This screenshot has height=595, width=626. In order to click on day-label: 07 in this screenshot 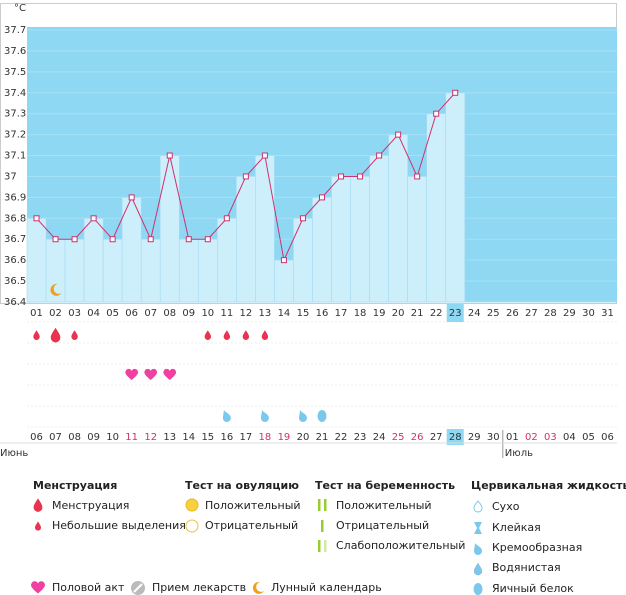, I will do `click(150, 313)`.